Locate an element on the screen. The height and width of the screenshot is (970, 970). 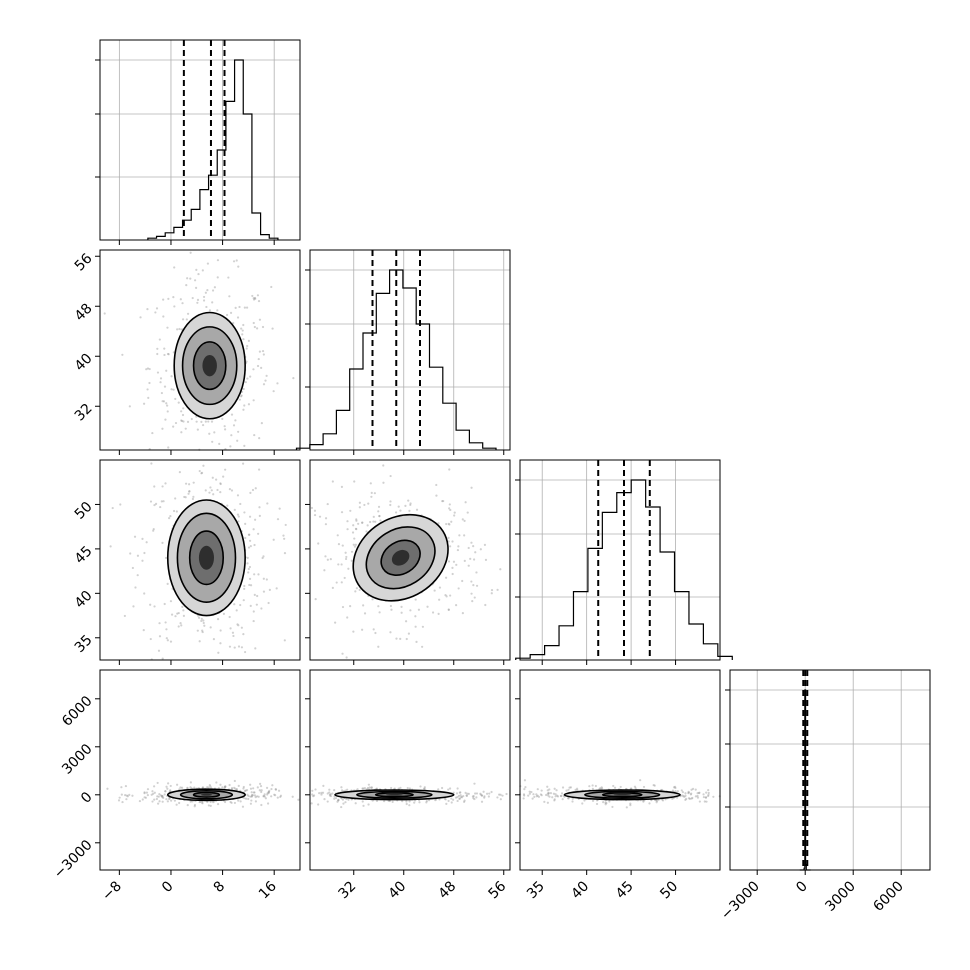
y-tick-label-2-0: 35 is located at coordinates (84, 644).